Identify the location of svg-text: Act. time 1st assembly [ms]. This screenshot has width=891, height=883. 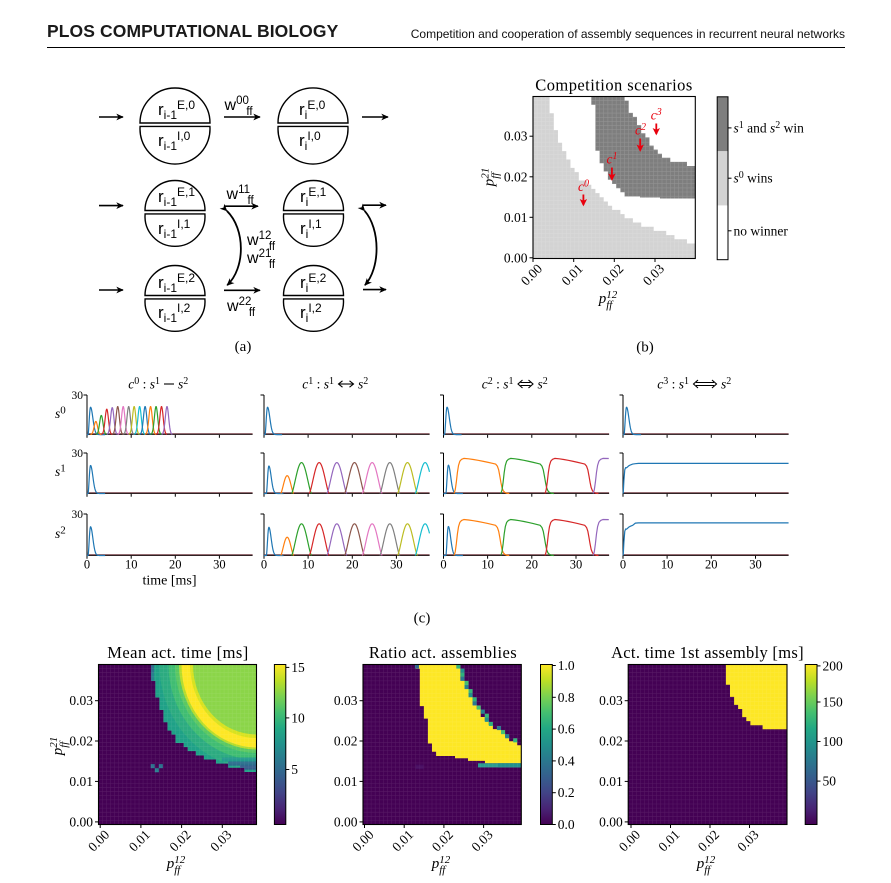
(707, 652).